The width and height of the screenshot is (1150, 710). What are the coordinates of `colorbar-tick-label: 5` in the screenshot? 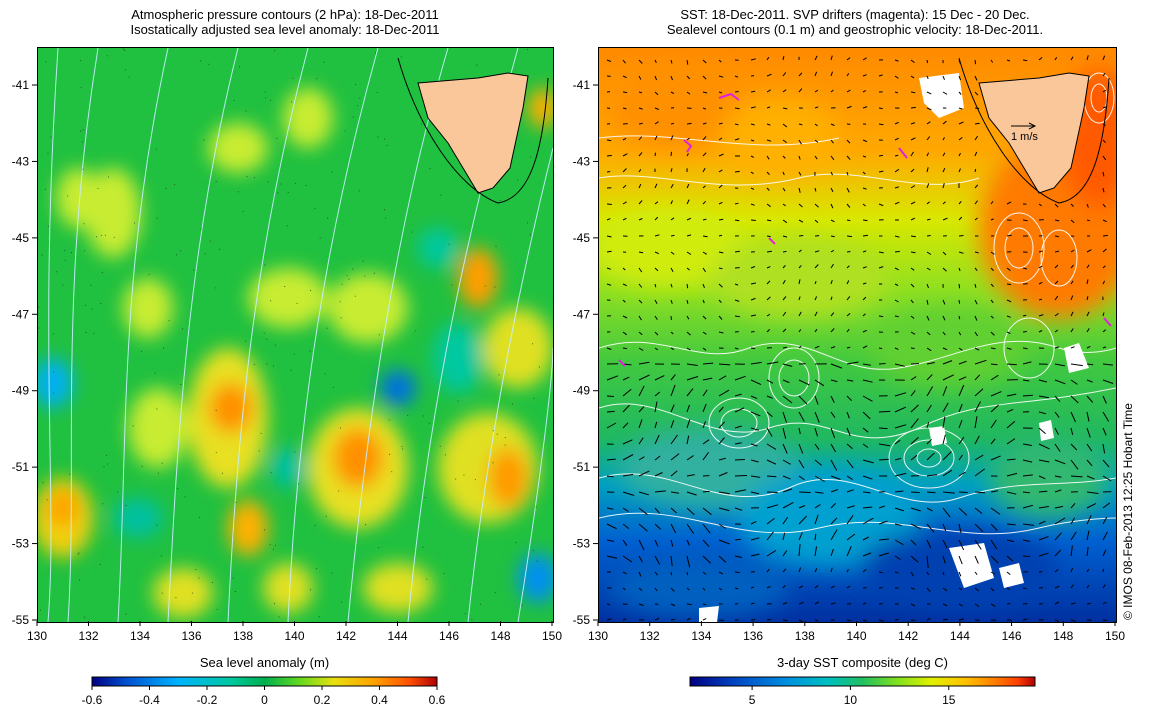 It's located at (752, 700).